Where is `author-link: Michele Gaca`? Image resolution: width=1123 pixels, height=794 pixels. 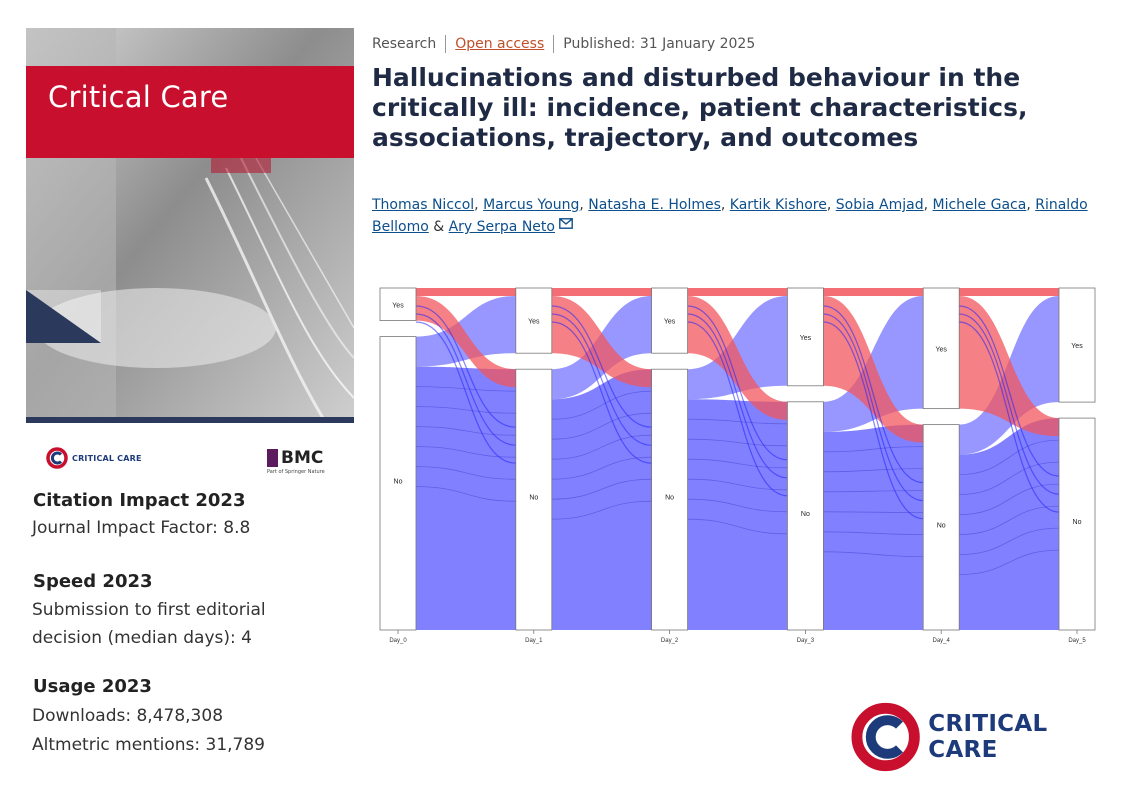 author-link: Michele Gaca is located at coordinates (979, 205).